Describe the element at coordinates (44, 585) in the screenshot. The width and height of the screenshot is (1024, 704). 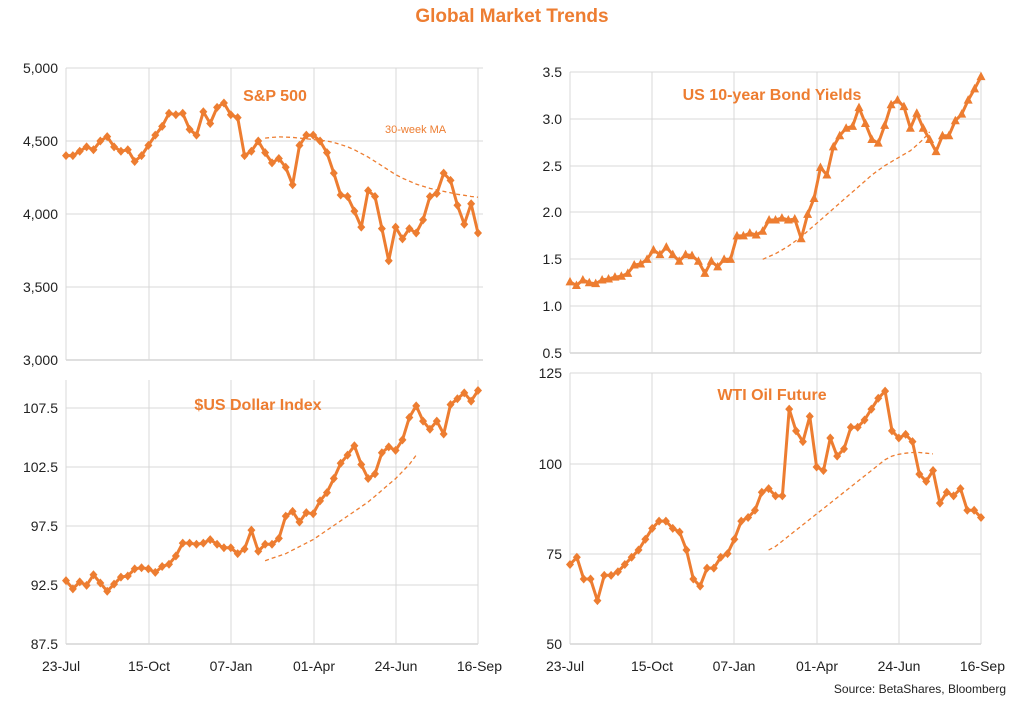
I see `chart-2-y-tick-label: 92.5` at that location.